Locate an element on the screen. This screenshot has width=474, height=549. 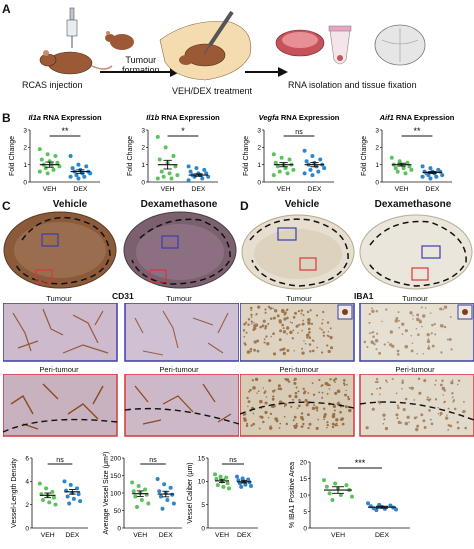
chart-title: Vegfa RNA Expression is located at coordinates (299, 117).